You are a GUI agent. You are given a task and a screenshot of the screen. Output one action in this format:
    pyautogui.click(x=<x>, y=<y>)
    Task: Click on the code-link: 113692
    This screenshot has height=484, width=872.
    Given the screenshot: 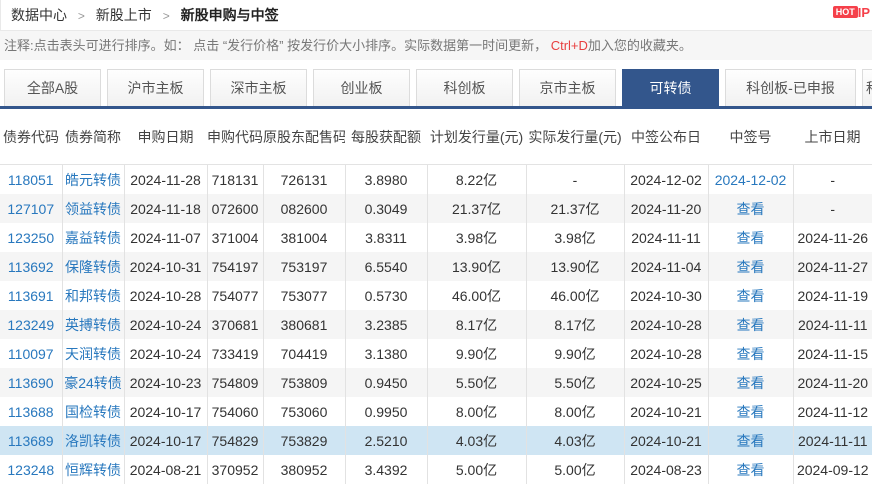 What is the action you would take?
    pyautogui.click(x=30, y=266)
    